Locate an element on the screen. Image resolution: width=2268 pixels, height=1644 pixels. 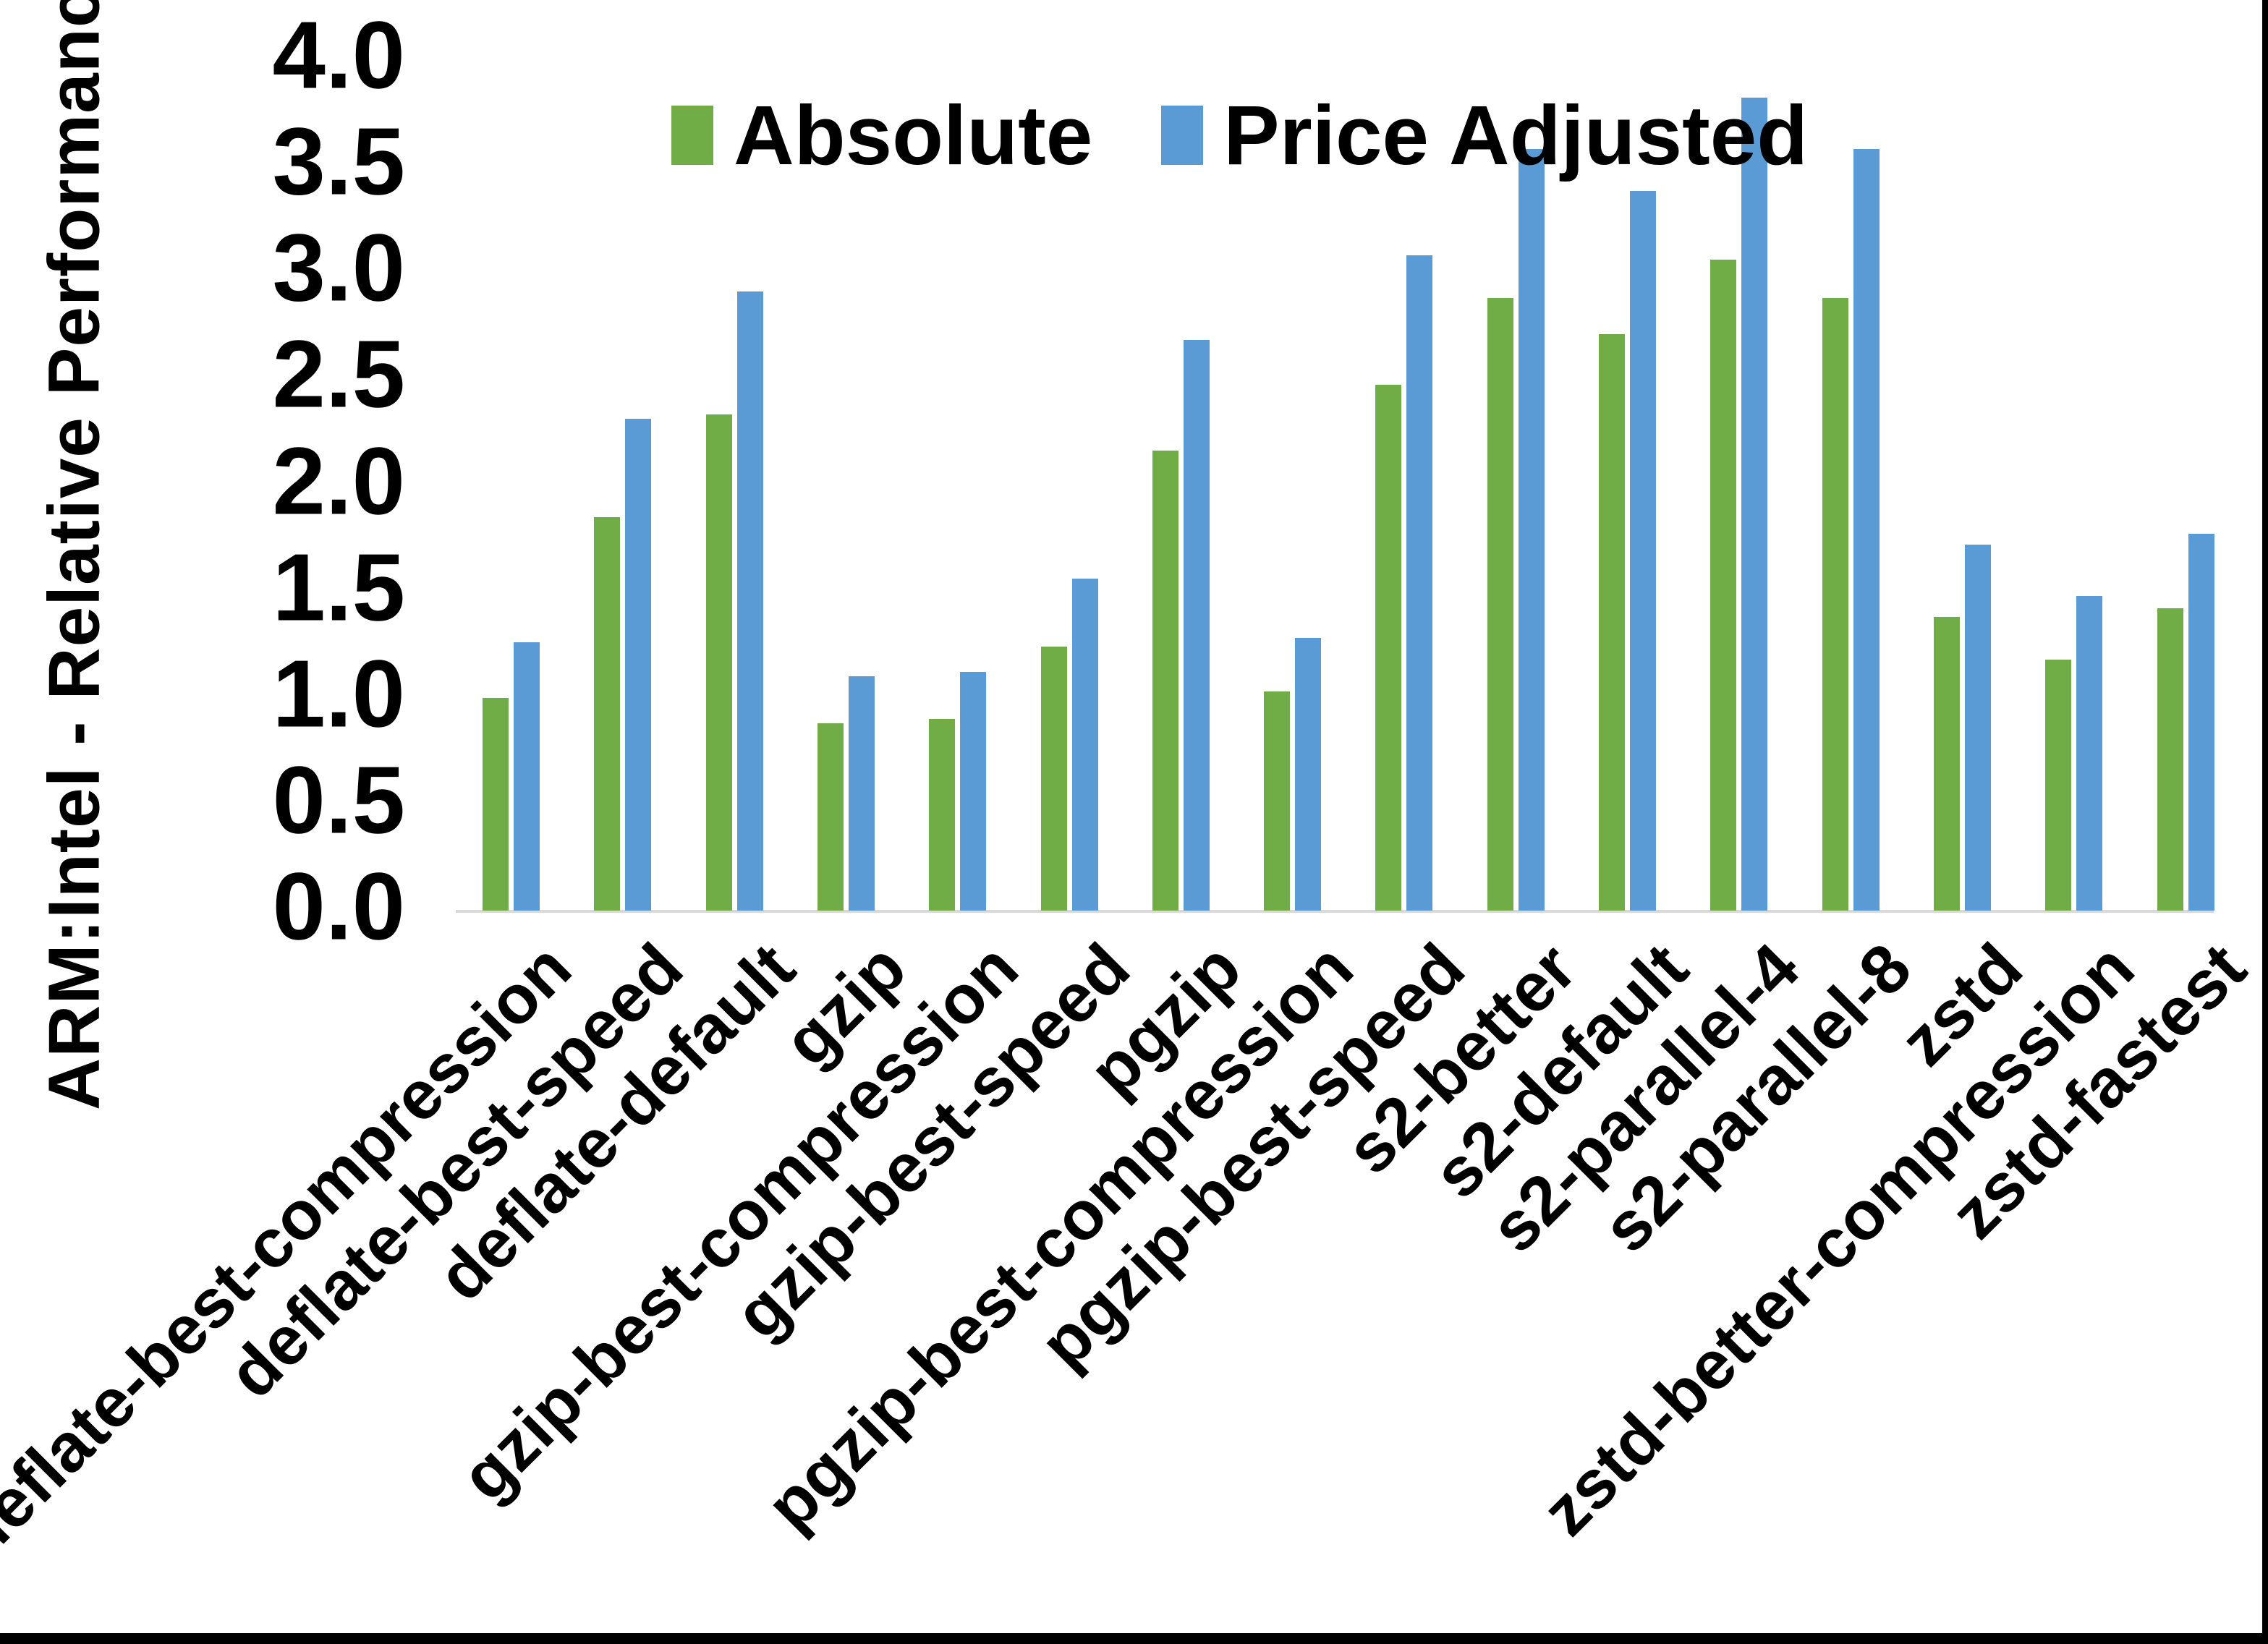
image-bottom-border is located at coordinates (1134, 1638).